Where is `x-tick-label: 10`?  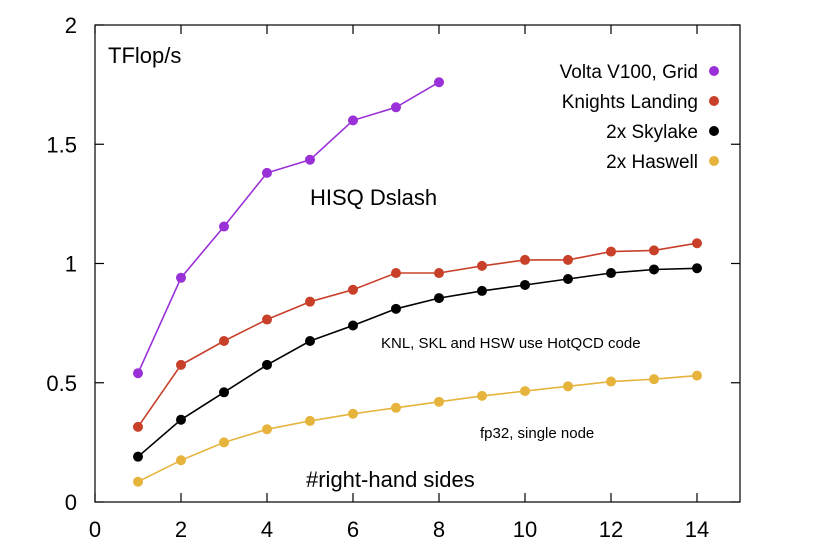
x-tick-label: 10 is located at coordinates (525, 529).